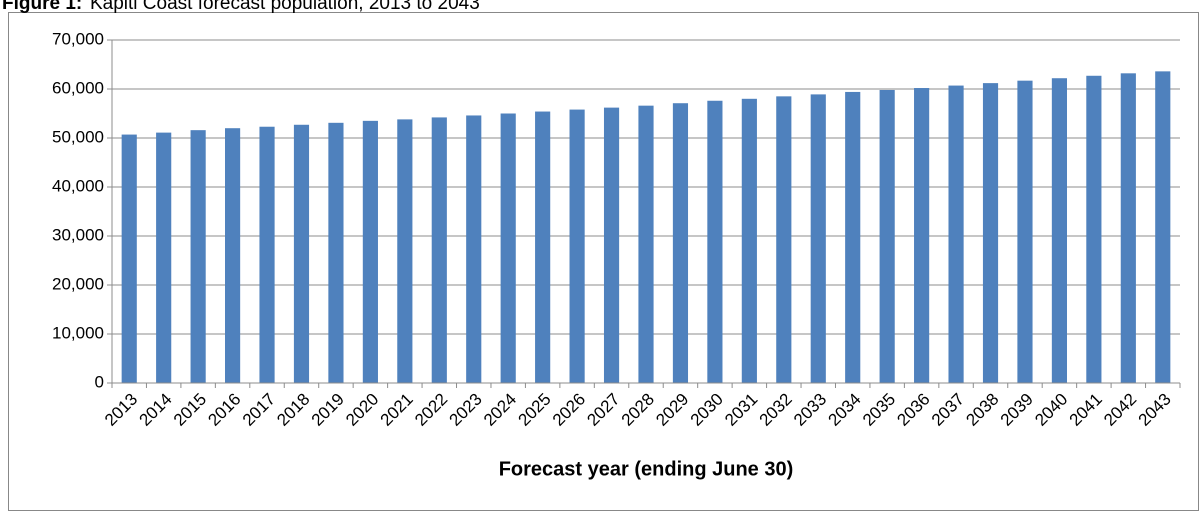 Image resolution: width=1200 pixels, height=516 pixels. What do you see at coordinates (78, 136) in the screenshot?
I see `y-tick-label: 50,000` at bounding box center [78, 136].